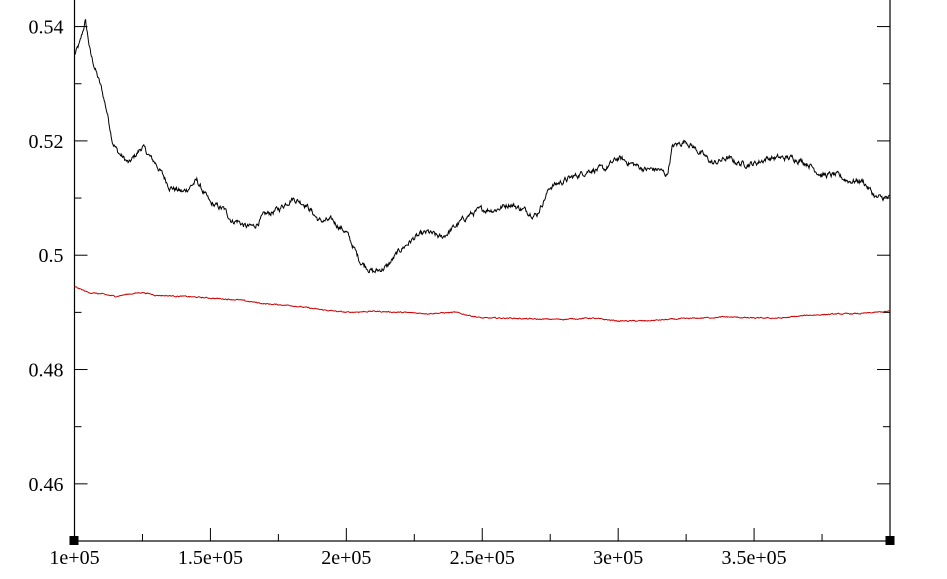 The width and height of the screenshot is (947, 579). What do you see at coordinates (46, 142) in the screenshot?
I see `y-tick-label: 0.52` at bounding box center [46, 142].